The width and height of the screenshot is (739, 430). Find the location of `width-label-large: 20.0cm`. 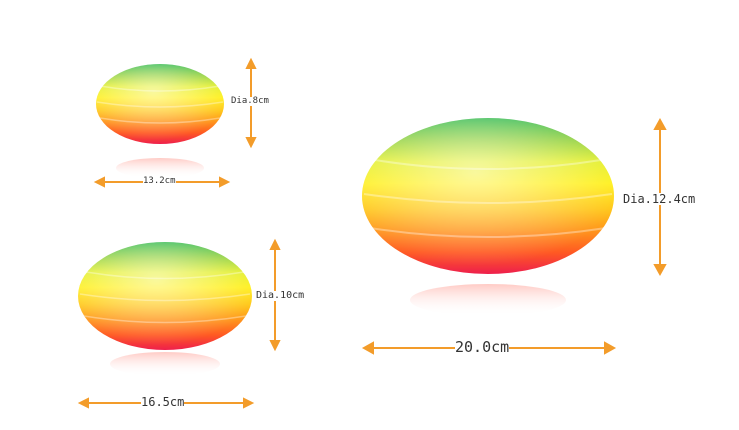

width-label-large: 20.0cm is located at coordinates (482, 347).